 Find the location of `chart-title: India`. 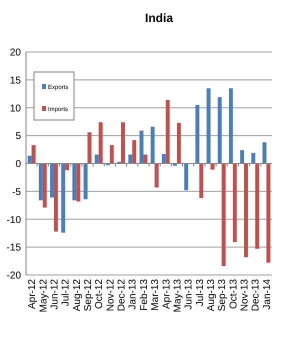

chart-title: India is located at coordinates (159, 18).